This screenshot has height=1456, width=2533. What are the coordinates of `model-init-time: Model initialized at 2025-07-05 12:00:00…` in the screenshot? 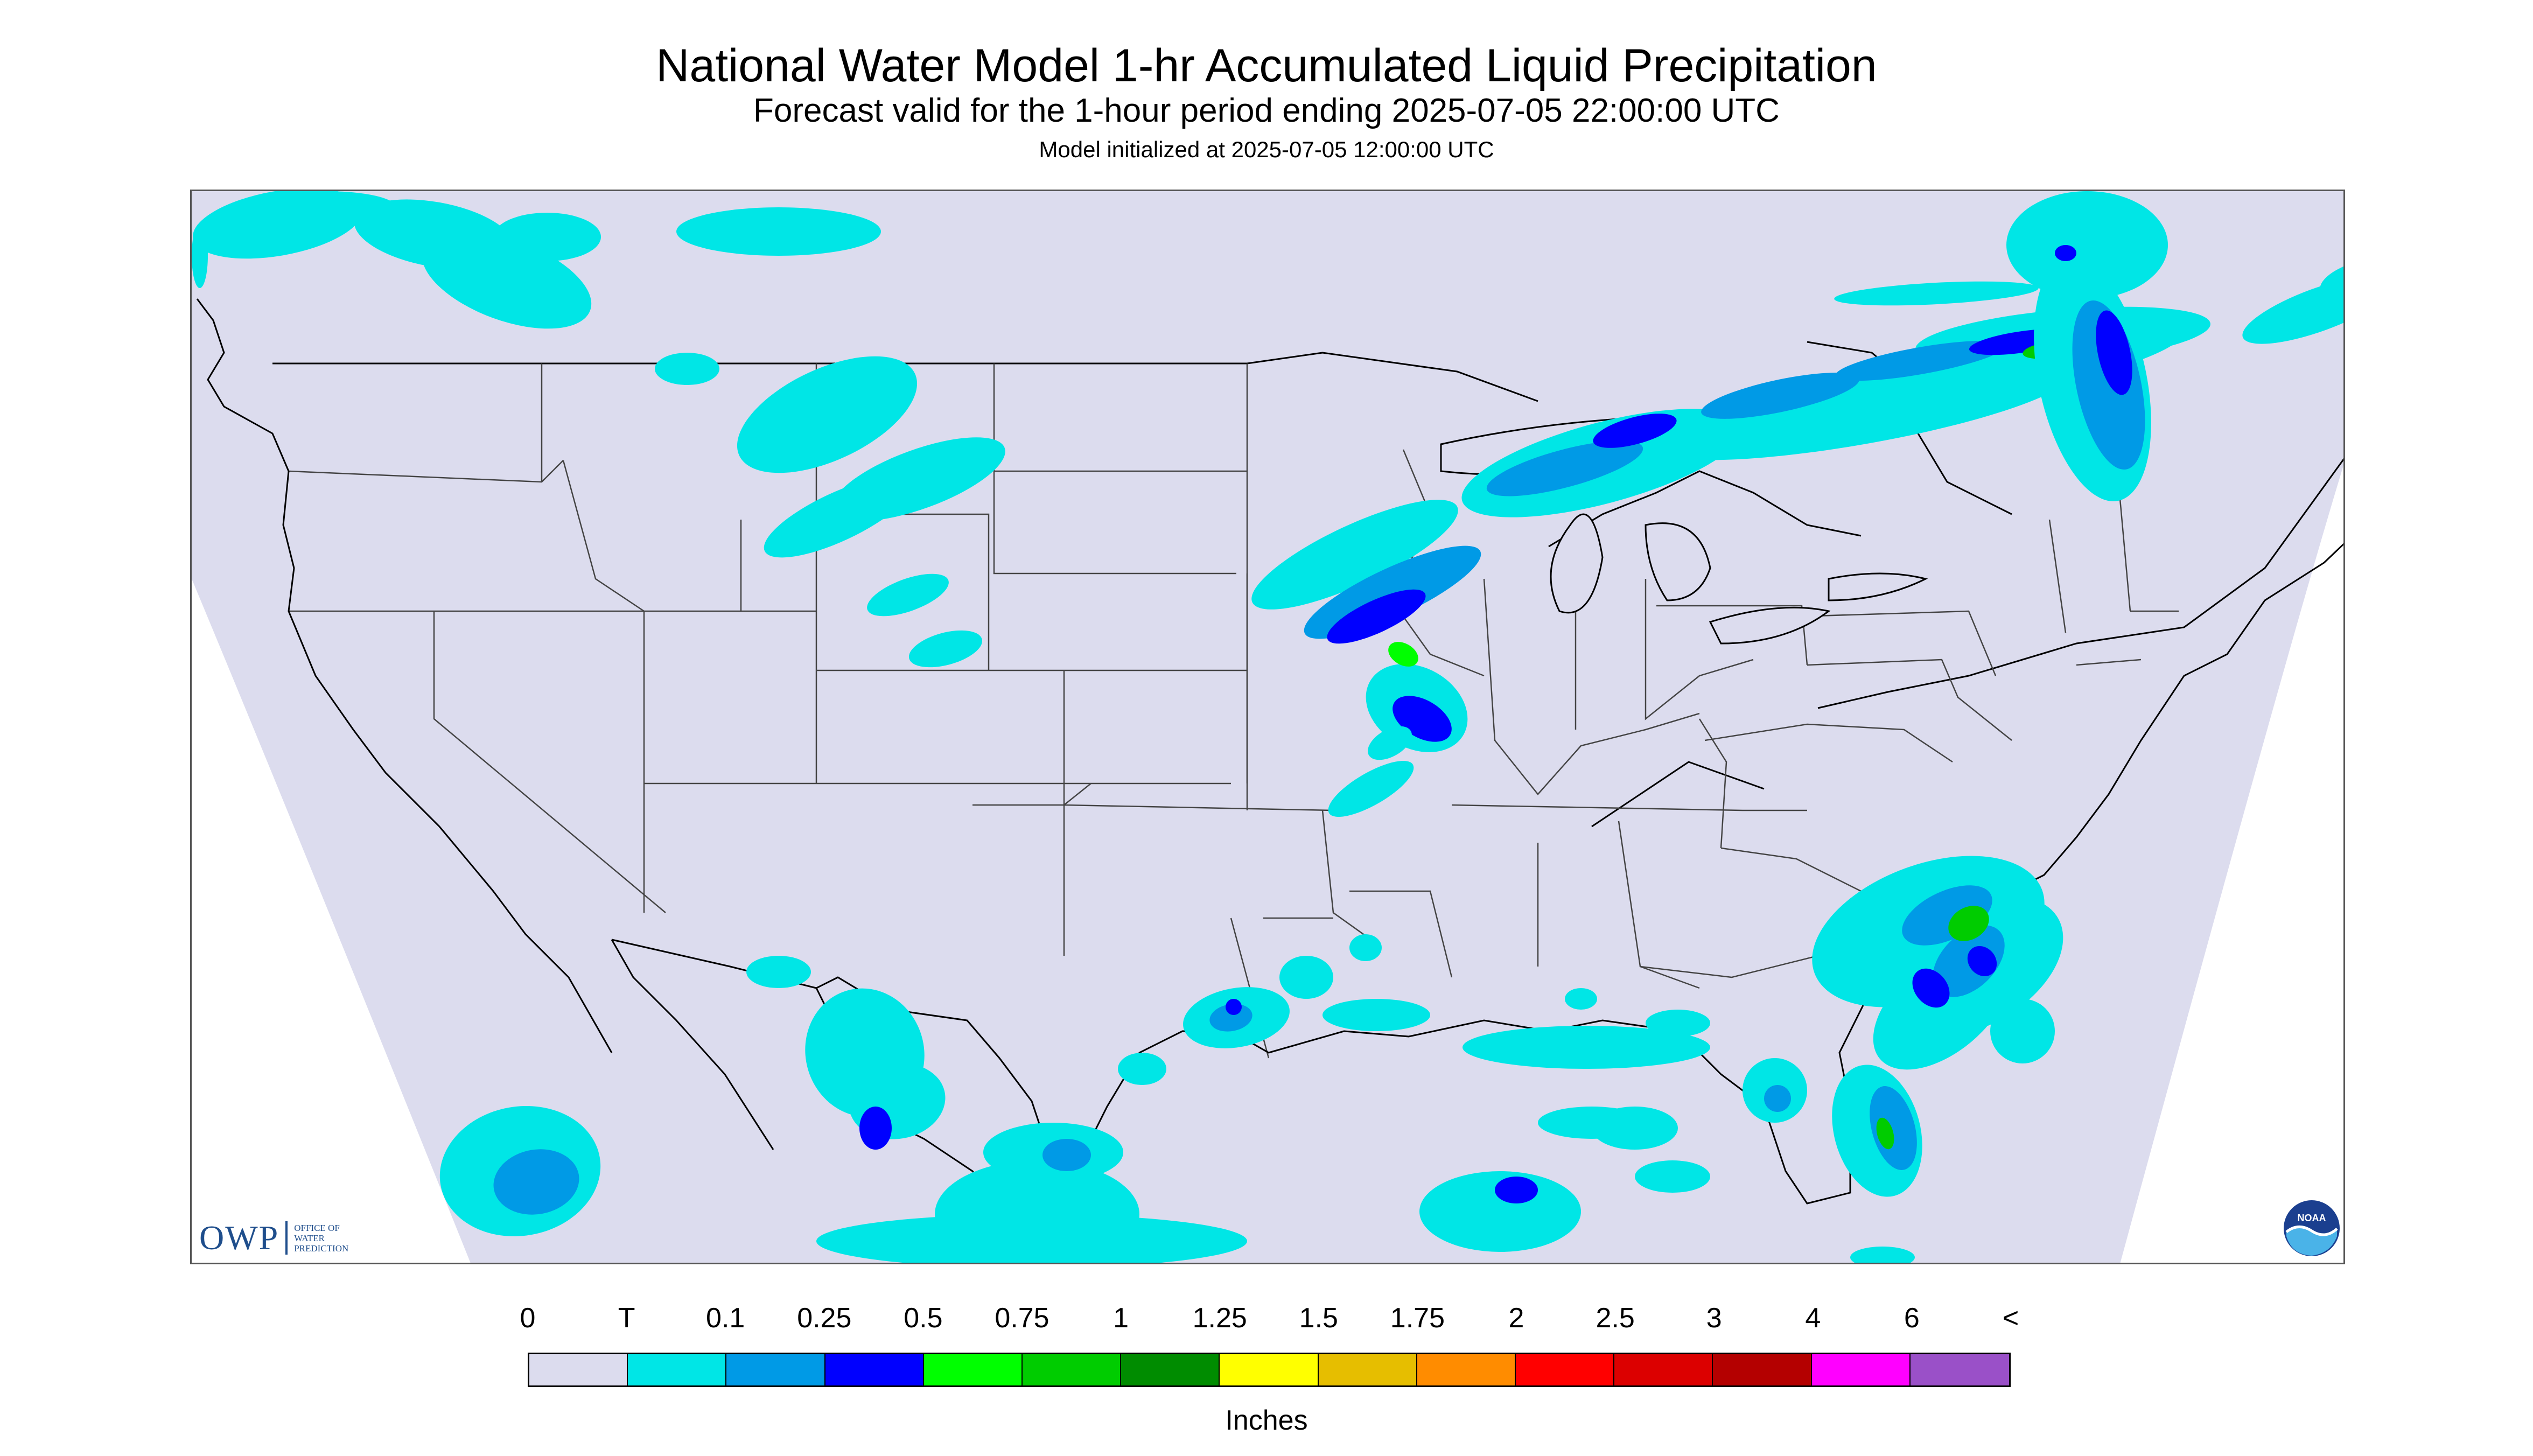 It's located at (1266, 149).